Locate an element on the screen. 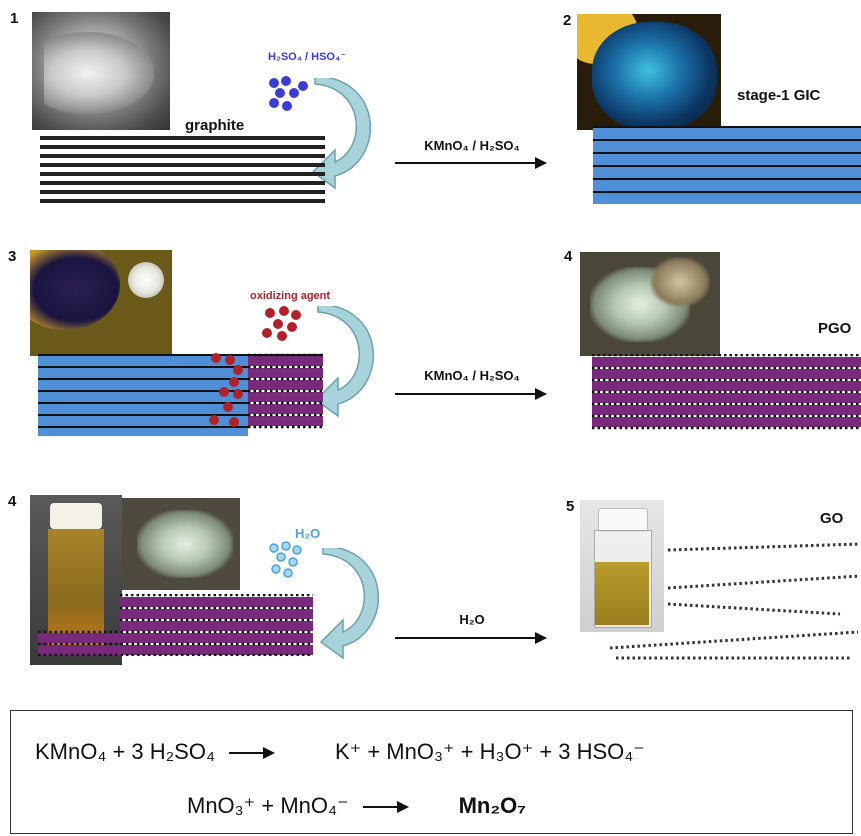 The width and height of the screenshot is (861, 836). pgo-micrograph is located at coordinates (650, 304).